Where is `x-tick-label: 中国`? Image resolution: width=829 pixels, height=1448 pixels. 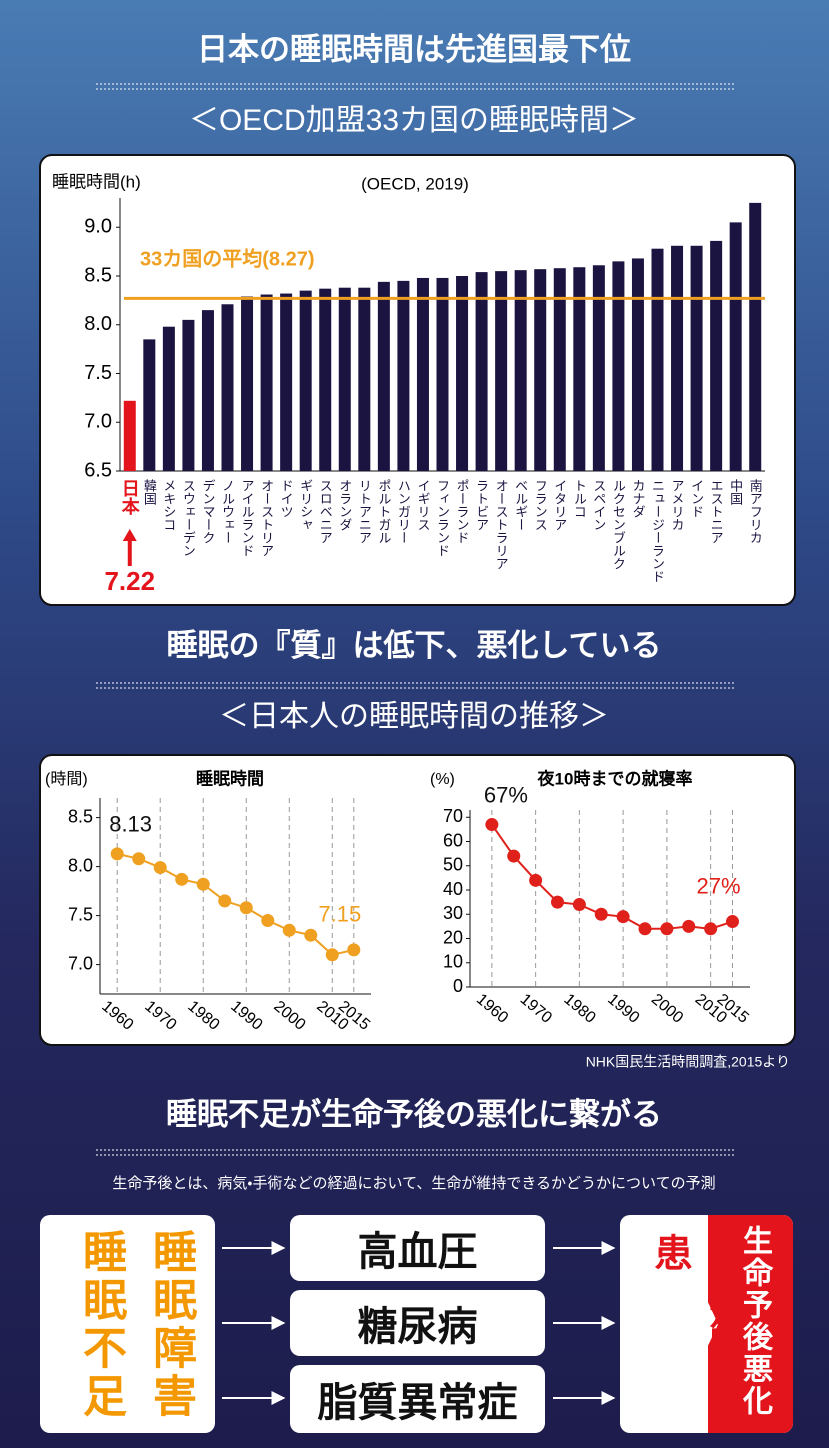 x-tick-label: 中国 is located at coordinates (735, 492).